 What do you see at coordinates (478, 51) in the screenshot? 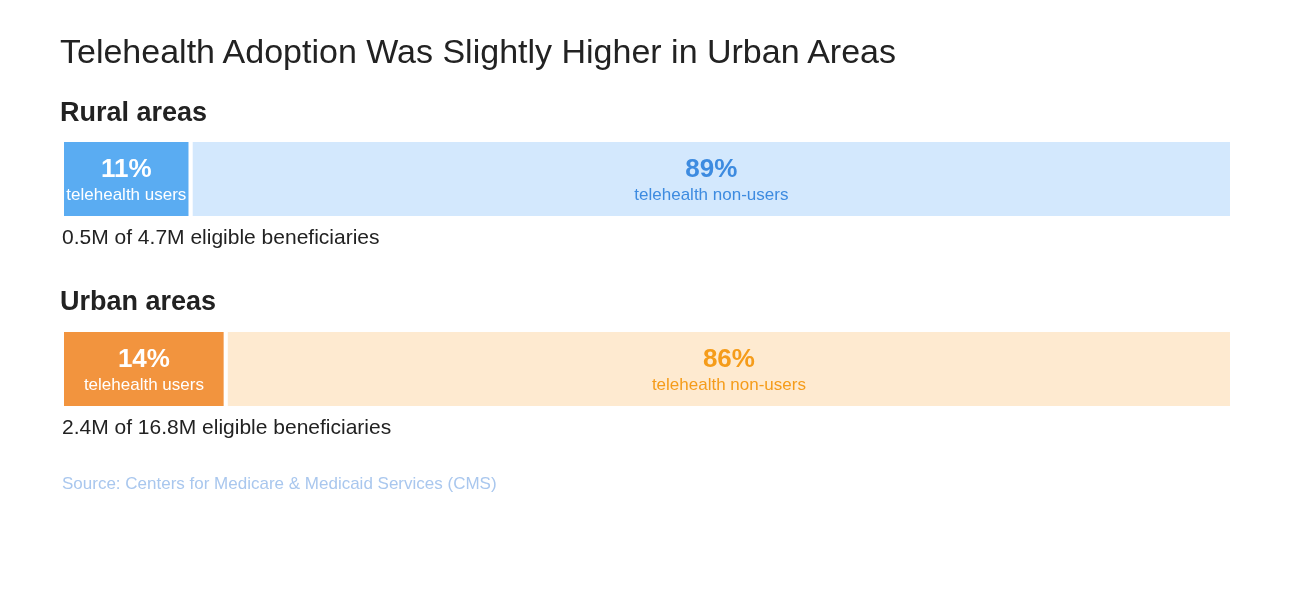
I see `chart-title: Telehealth Adoption Was Slightly Higher in Urban Areas` at bounding box center [478, 51].